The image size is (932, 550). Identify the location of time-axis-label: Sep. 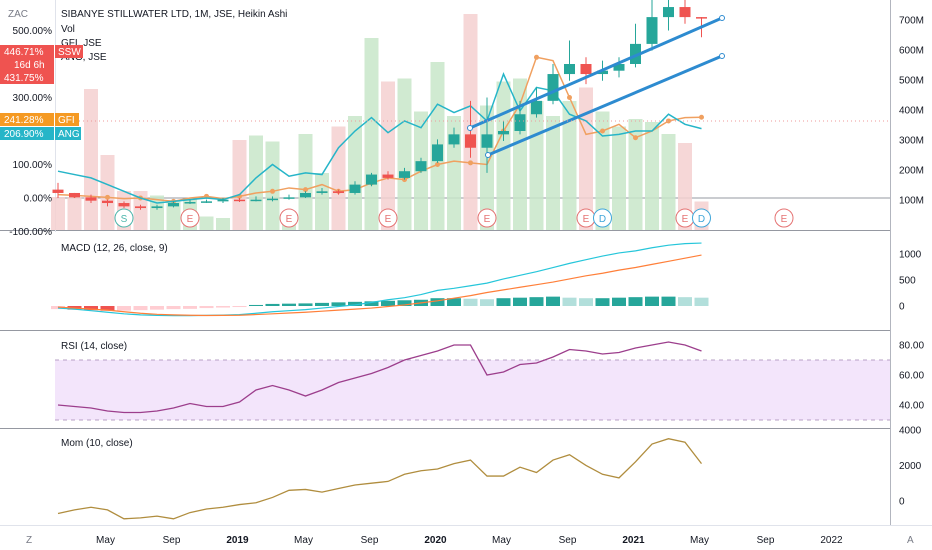
(370, 540).